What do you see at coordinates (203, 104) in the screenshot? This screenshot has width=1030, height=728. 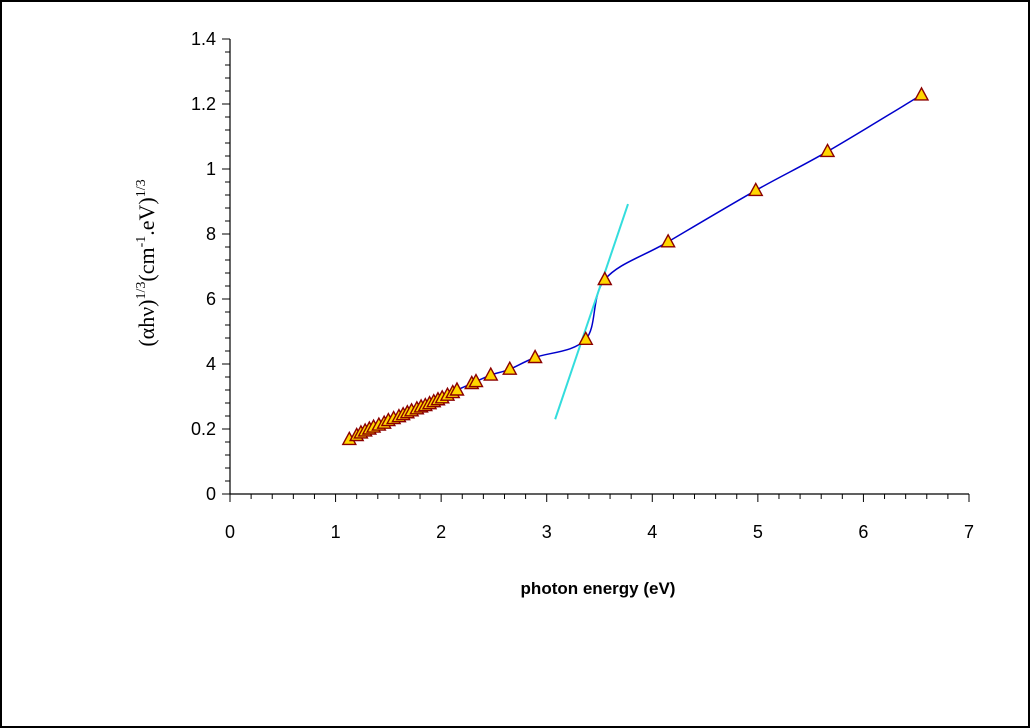 I see `y-tick-label: 1.2` at bounding box center [203, 104].